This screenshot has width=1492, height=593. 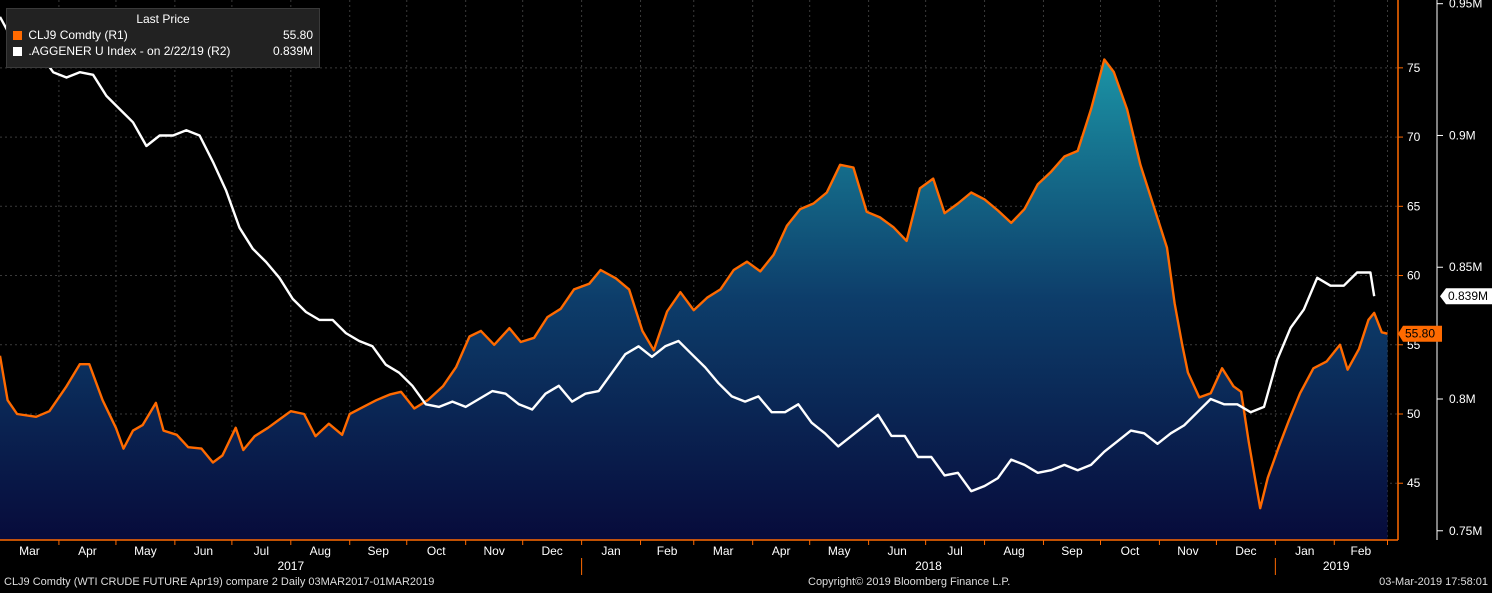 I want to click on r2-tick-label: 0.9M, so click(x=1462, y=135).